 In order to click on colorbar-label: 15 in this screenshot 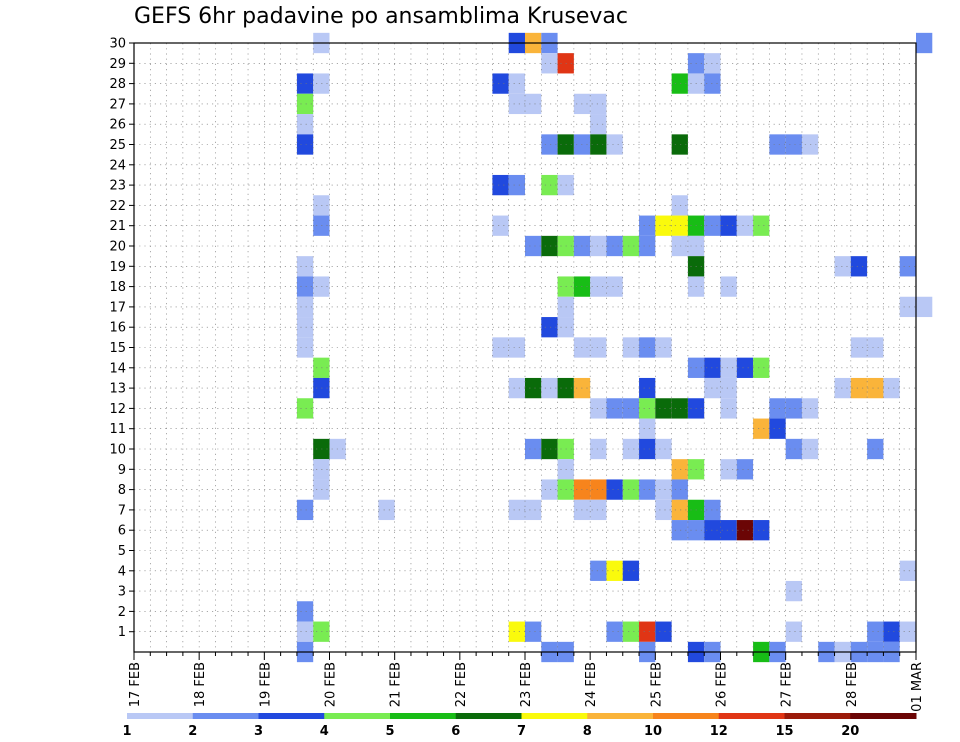, I will do `click(784, 731)`.